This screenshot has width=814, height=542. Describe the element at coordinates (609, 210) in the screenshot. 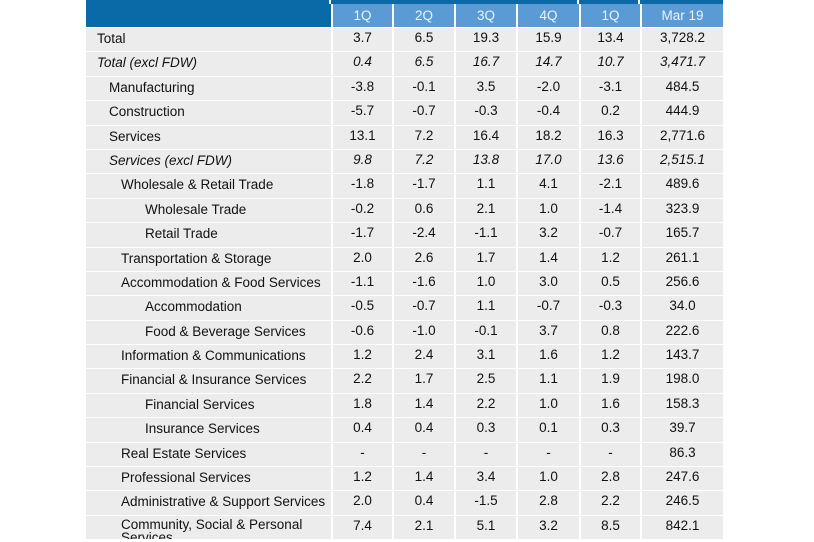

I see `table-cell: -1.4` at that location.